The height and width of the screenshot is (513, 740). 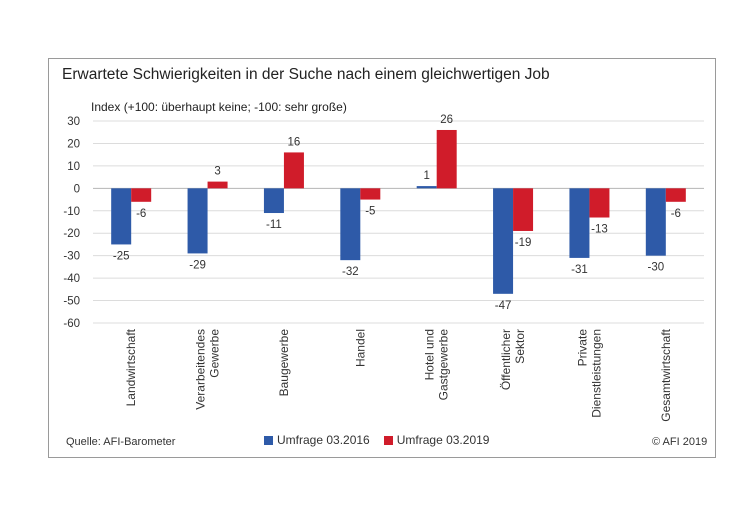 What do you see at coordinates (73, 144) in the screenshot?
I see `y-tick-label: 20` at bounding box center [73, 144].